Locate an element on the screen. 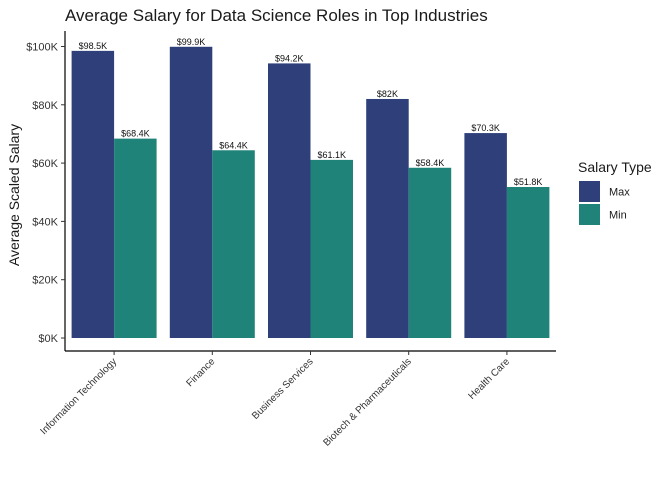 The width and height of the screenshot is (672, 480). y-tick-label: $0K is located at coordinates (48, 339).